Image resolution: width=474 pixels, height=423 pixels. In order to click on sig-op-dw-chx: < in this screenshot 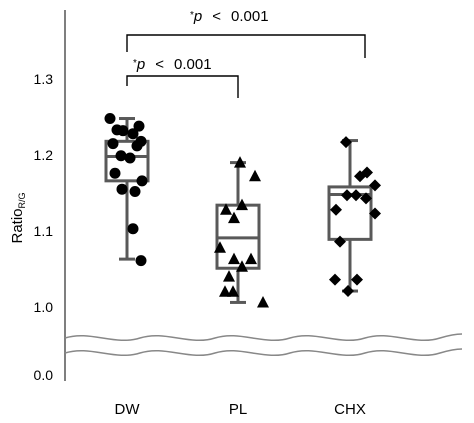, I will do `click(216, 16)`.